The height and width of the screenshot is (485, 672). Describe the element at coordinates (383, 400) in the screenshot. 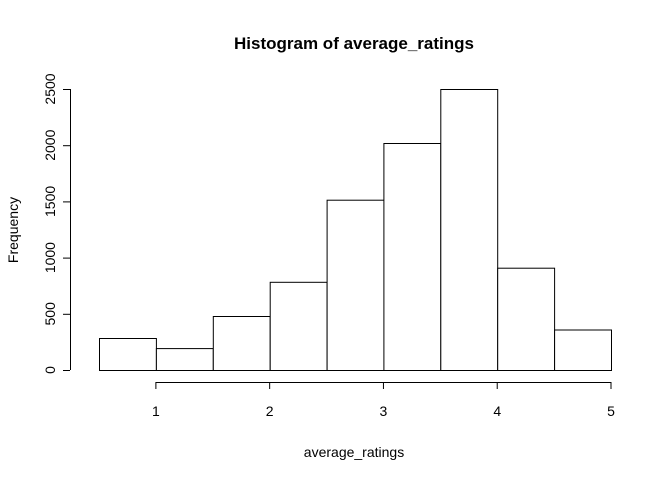

I see `x-axis: 1 2 3 4 5` at that location.